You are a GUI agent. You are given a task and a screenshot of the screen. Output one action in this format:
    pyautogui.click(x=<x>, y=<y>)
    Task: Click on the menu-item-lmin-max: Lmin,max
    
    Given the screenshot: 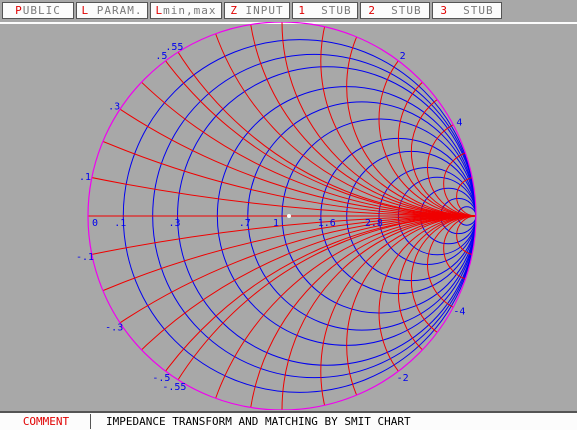 What is the action you would take?
    pyautogui.click(x=186, y=10)
    